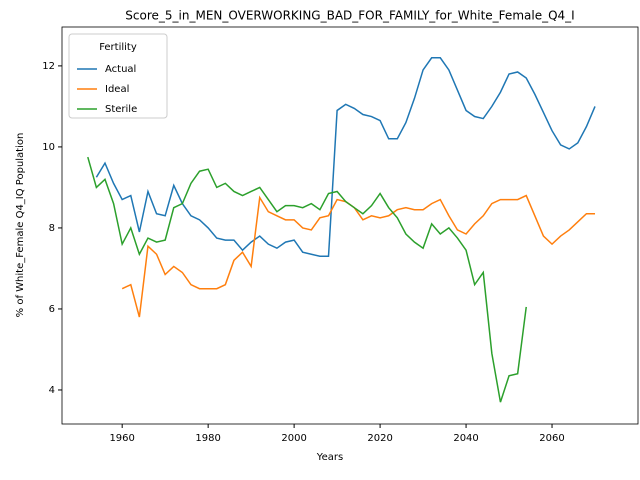 The width and height of the screenshot is (640, 480). Describe the element at coordinates (121, 438) in the screenshot. I see `x-tick-label: 1960` at that location.